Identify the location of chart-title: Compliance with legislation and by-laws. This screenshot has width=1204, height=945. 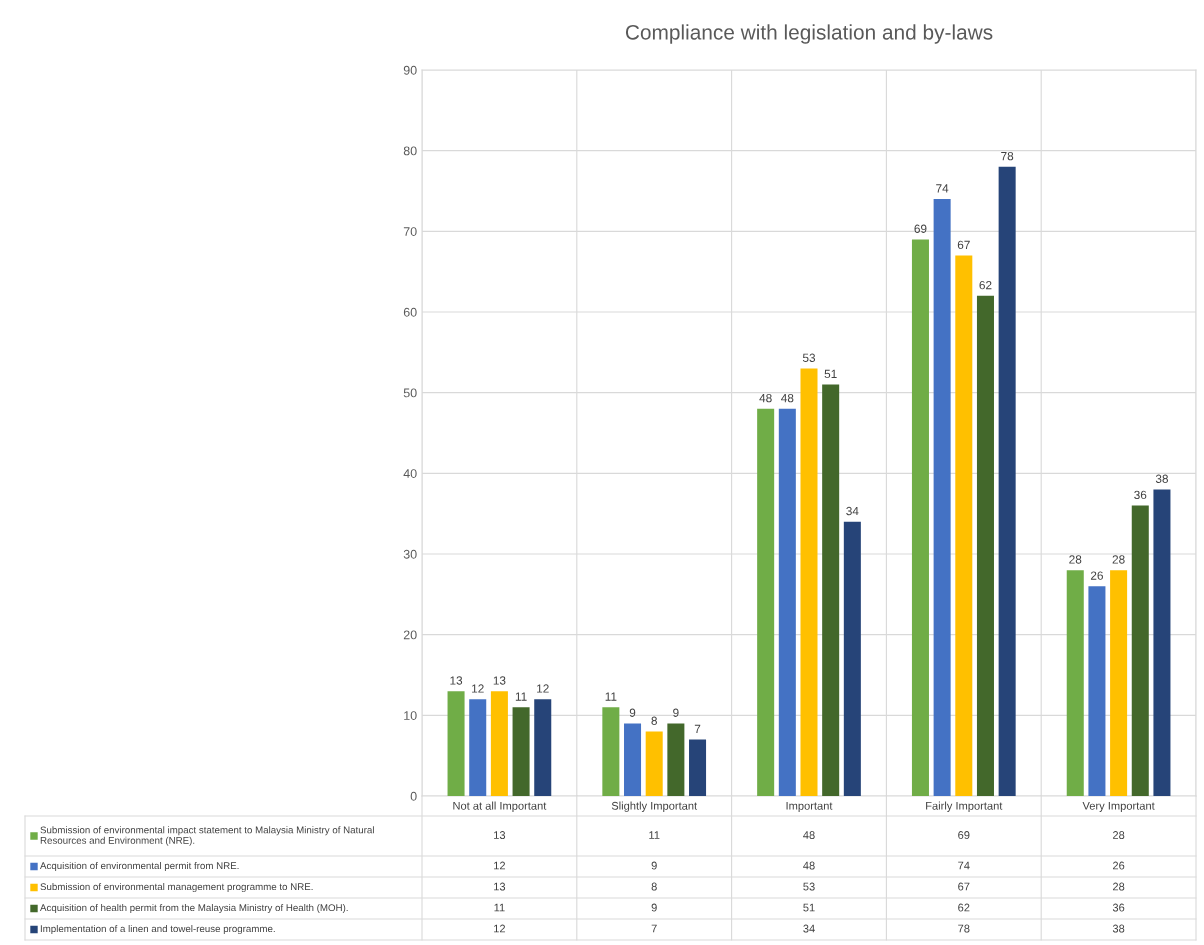
(809, 34).